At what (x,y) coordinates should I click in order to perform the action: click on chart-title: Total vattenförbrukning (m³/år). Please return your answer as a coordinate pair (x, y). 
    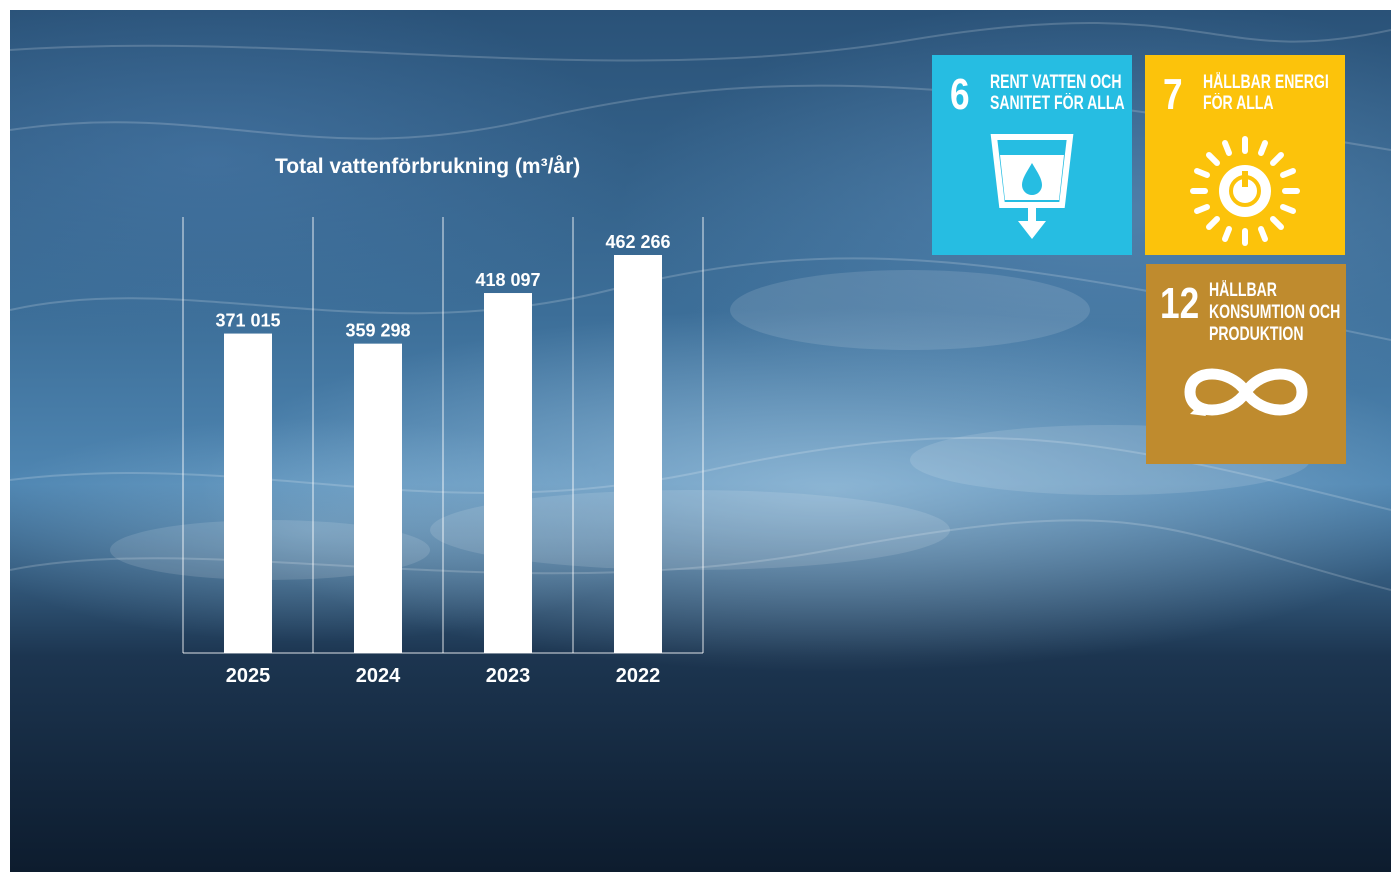
    Looking at the image, I should click on (428, 166).